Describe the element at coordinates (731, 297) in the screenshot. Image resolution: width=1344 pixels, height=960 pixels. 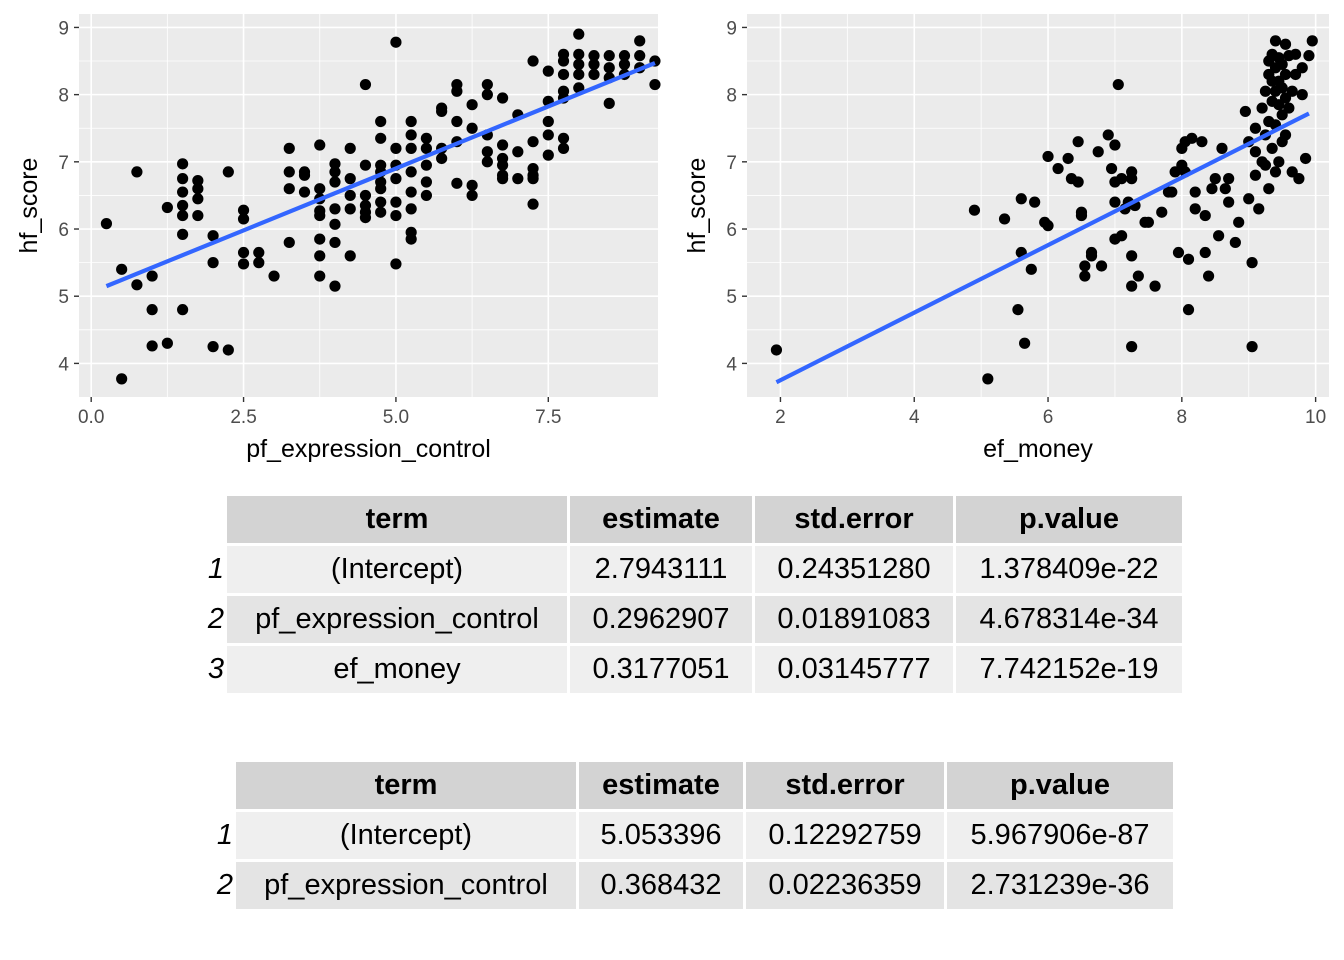
I see `y-tick-label: 5` at that location.